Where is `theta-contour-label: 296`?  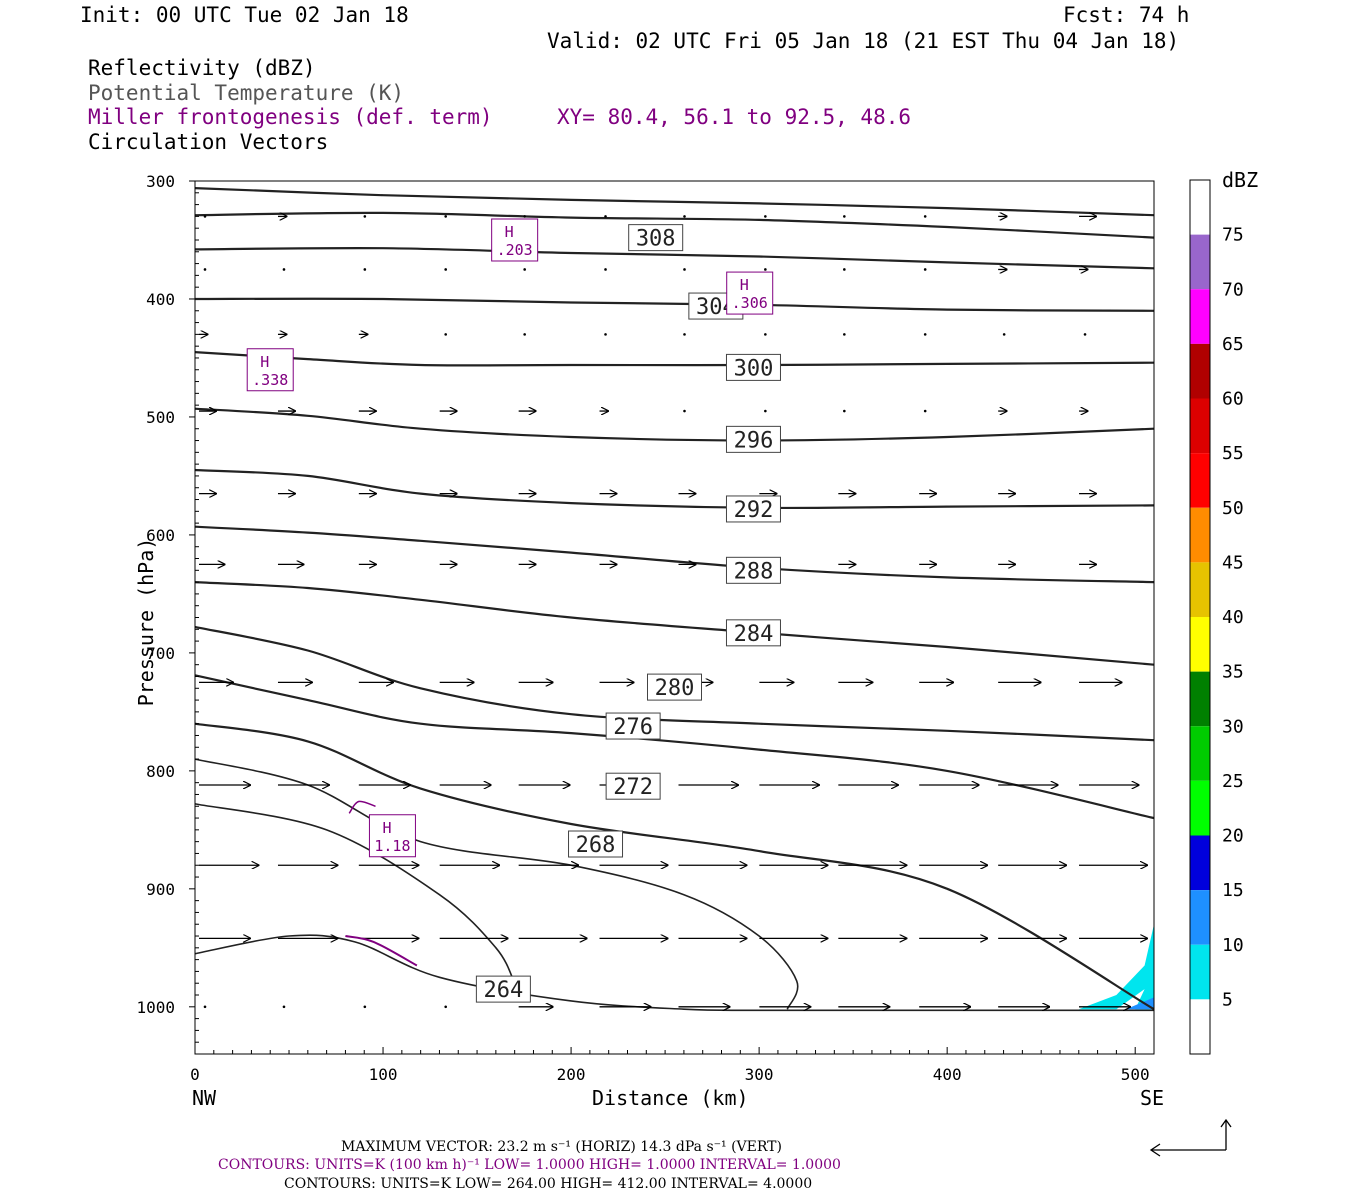
theta-contour-label: 296 is located at coordinates (753, 439).